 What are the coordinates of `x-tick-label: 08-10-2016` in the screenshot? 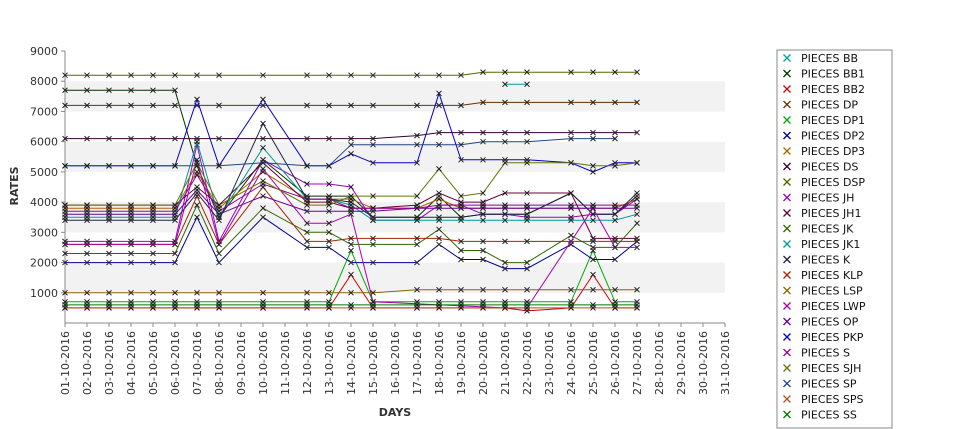 It's located at (219, 363).